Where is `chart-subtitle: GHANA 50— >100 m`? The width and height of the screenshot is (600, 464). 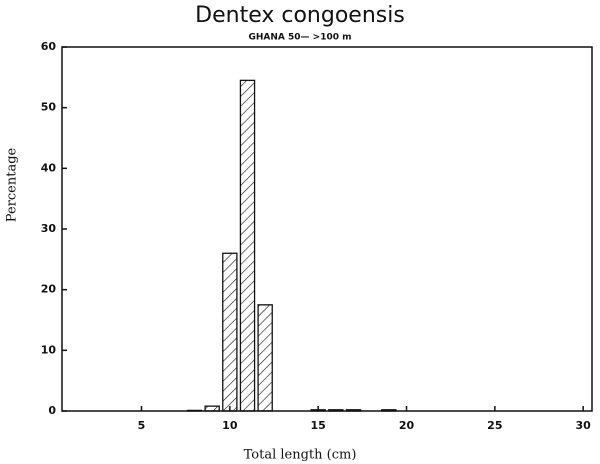 chart-subtitle: GHANA 50— >100 m is located at coordinates (299, 38).